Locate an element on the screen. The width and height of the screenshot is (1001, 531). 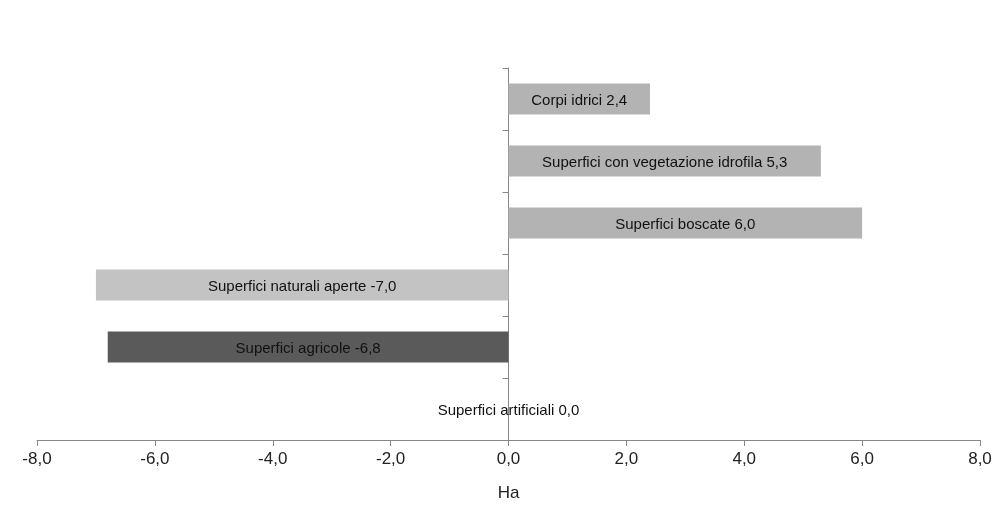
x-tick-label: 8,0 is located at coordinates (980, 458).